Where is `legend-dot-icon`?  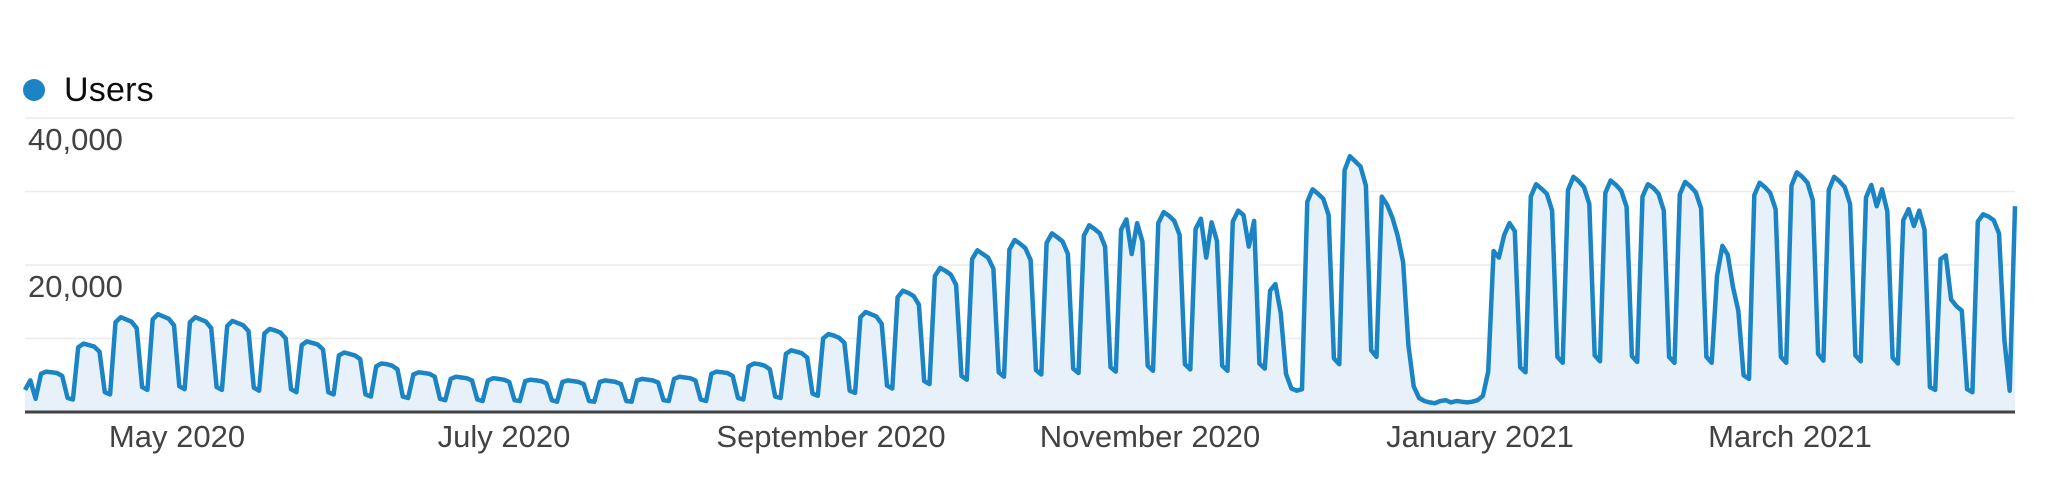
legend-dot-icon is located at coordinates (34, 90).